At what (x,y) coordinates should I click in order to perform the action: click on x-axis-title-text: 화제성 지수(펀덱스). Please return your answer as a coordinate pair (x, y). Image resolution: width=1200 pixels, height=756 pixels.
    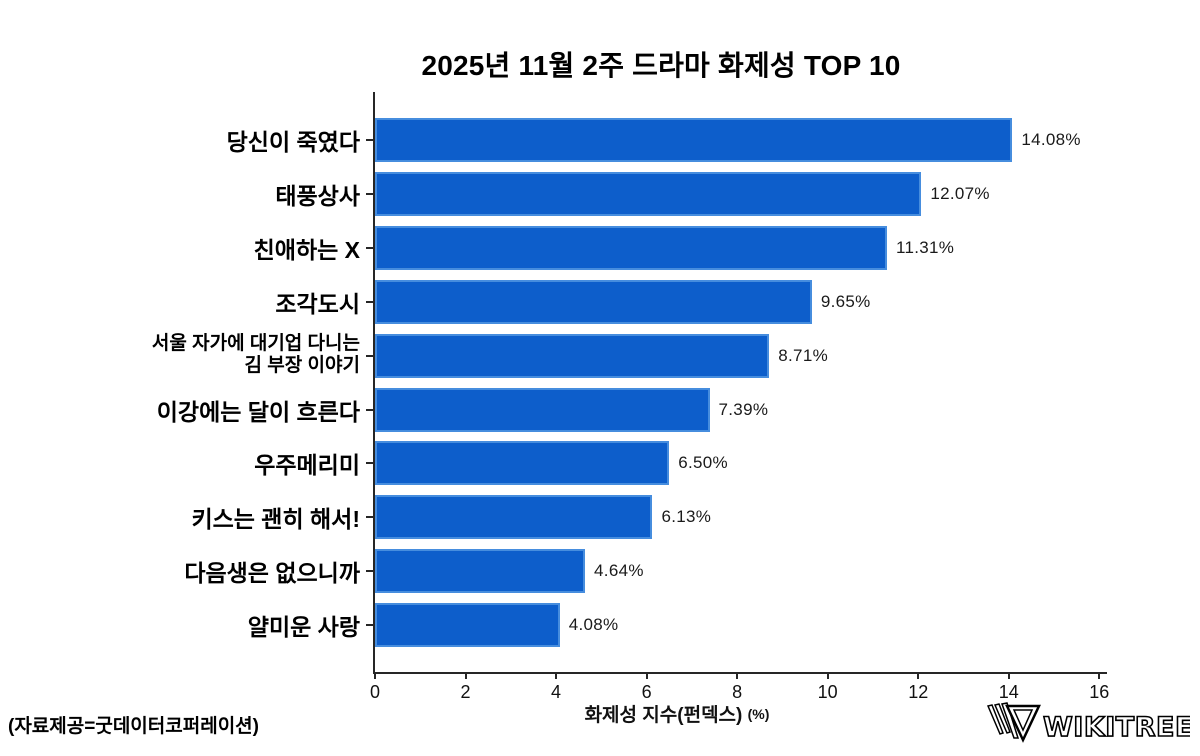
    Looking at the image, I should click on (663, 715).